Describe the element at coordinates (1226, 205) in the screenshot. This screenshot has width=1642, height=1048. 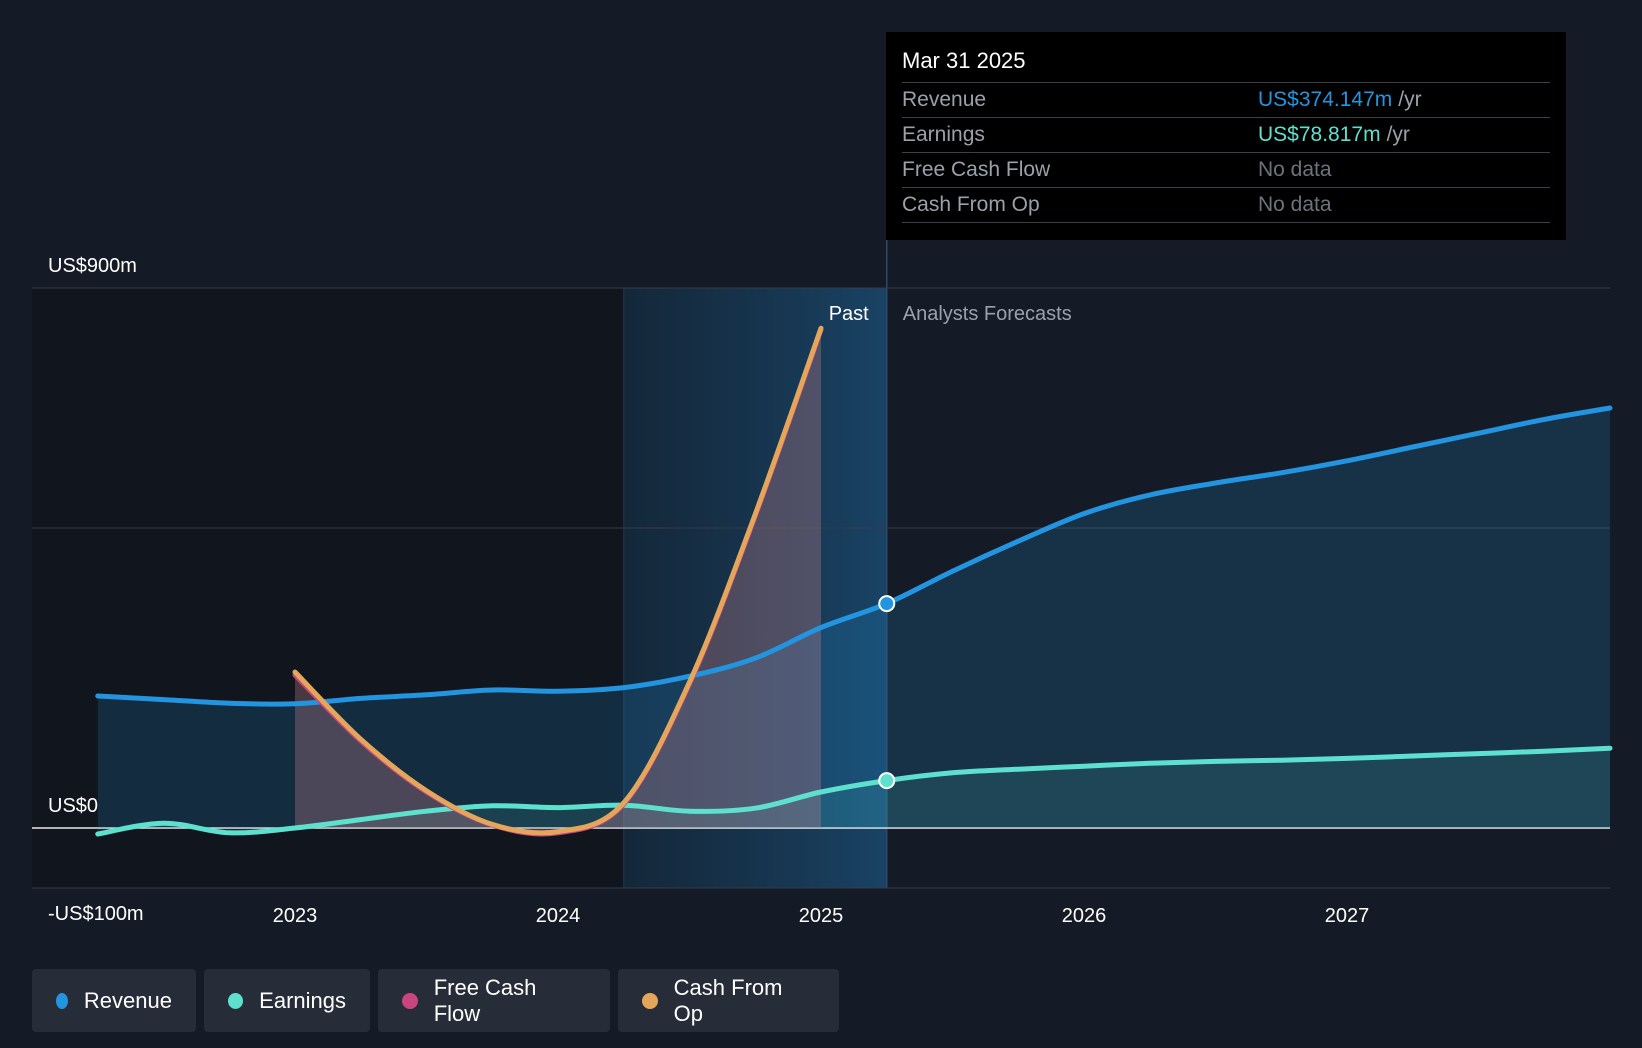
I see `tooltip-row-cash-from-op: Cash From Op No data` at that location.